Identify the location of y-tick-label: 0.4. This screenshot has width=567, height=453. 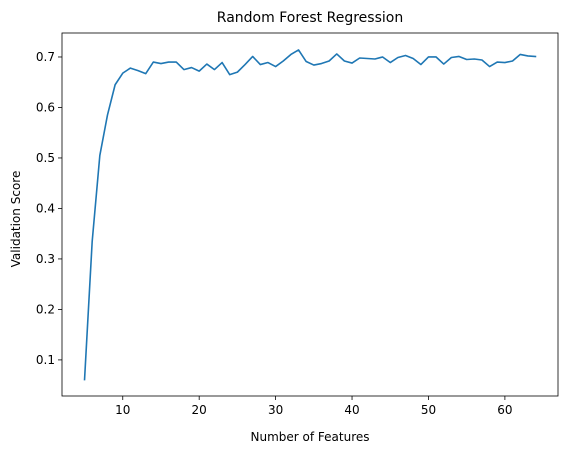
(45, 208).